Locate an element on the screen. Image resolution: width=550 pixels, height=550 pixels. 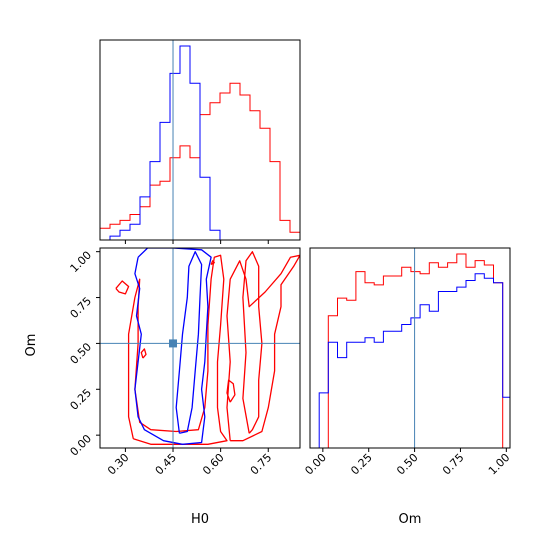
om-histogram-x-tick-label: 0.75 is located at coordinates (453, 464).